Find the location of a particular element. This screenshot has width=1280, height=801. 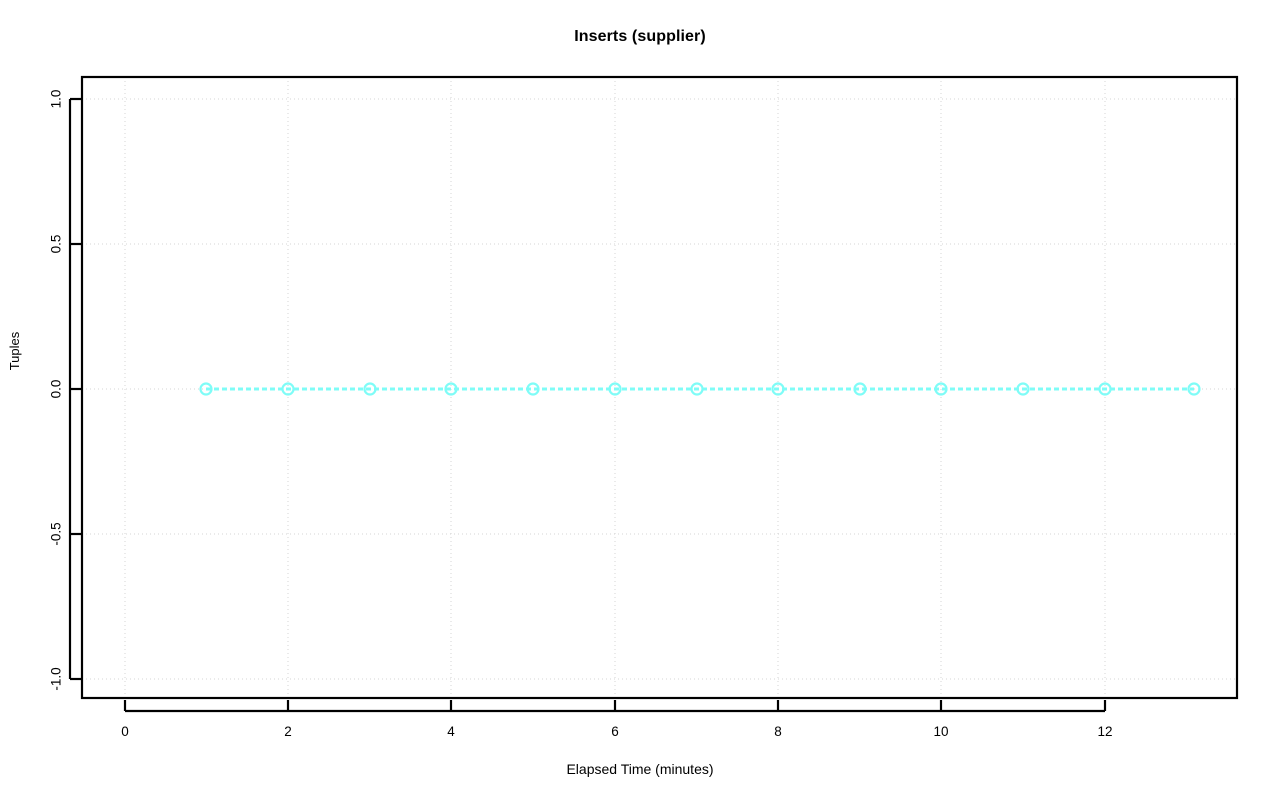

x-tick-label: 6 is located at coordinates (615, 731).